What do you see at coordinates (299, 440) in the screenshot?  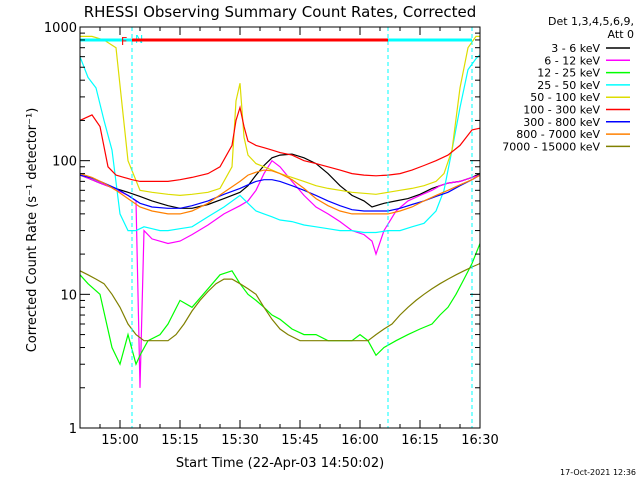 I see `x-tick-label: 15:45` at bounding box center [299, 440].